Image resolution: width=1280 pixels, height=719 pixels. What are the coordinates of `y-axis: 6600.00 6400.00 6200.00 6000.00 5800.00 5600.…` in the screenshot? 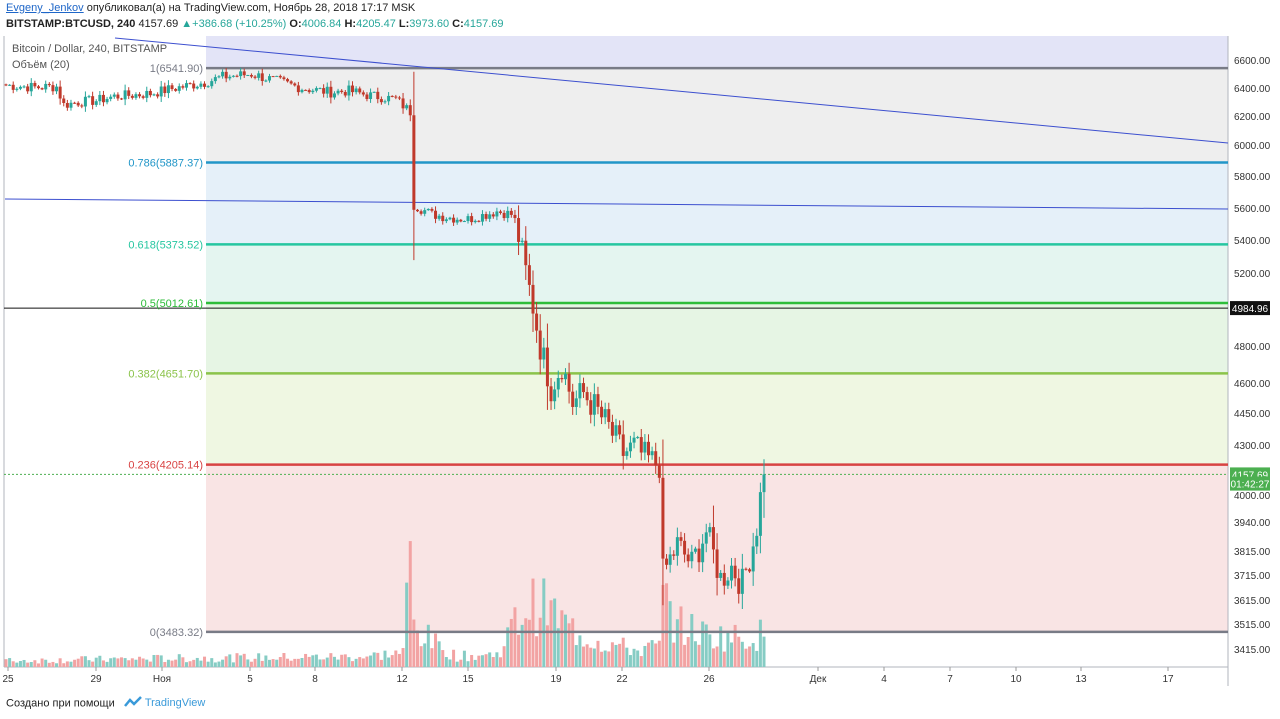 It's located at (1252, 356).